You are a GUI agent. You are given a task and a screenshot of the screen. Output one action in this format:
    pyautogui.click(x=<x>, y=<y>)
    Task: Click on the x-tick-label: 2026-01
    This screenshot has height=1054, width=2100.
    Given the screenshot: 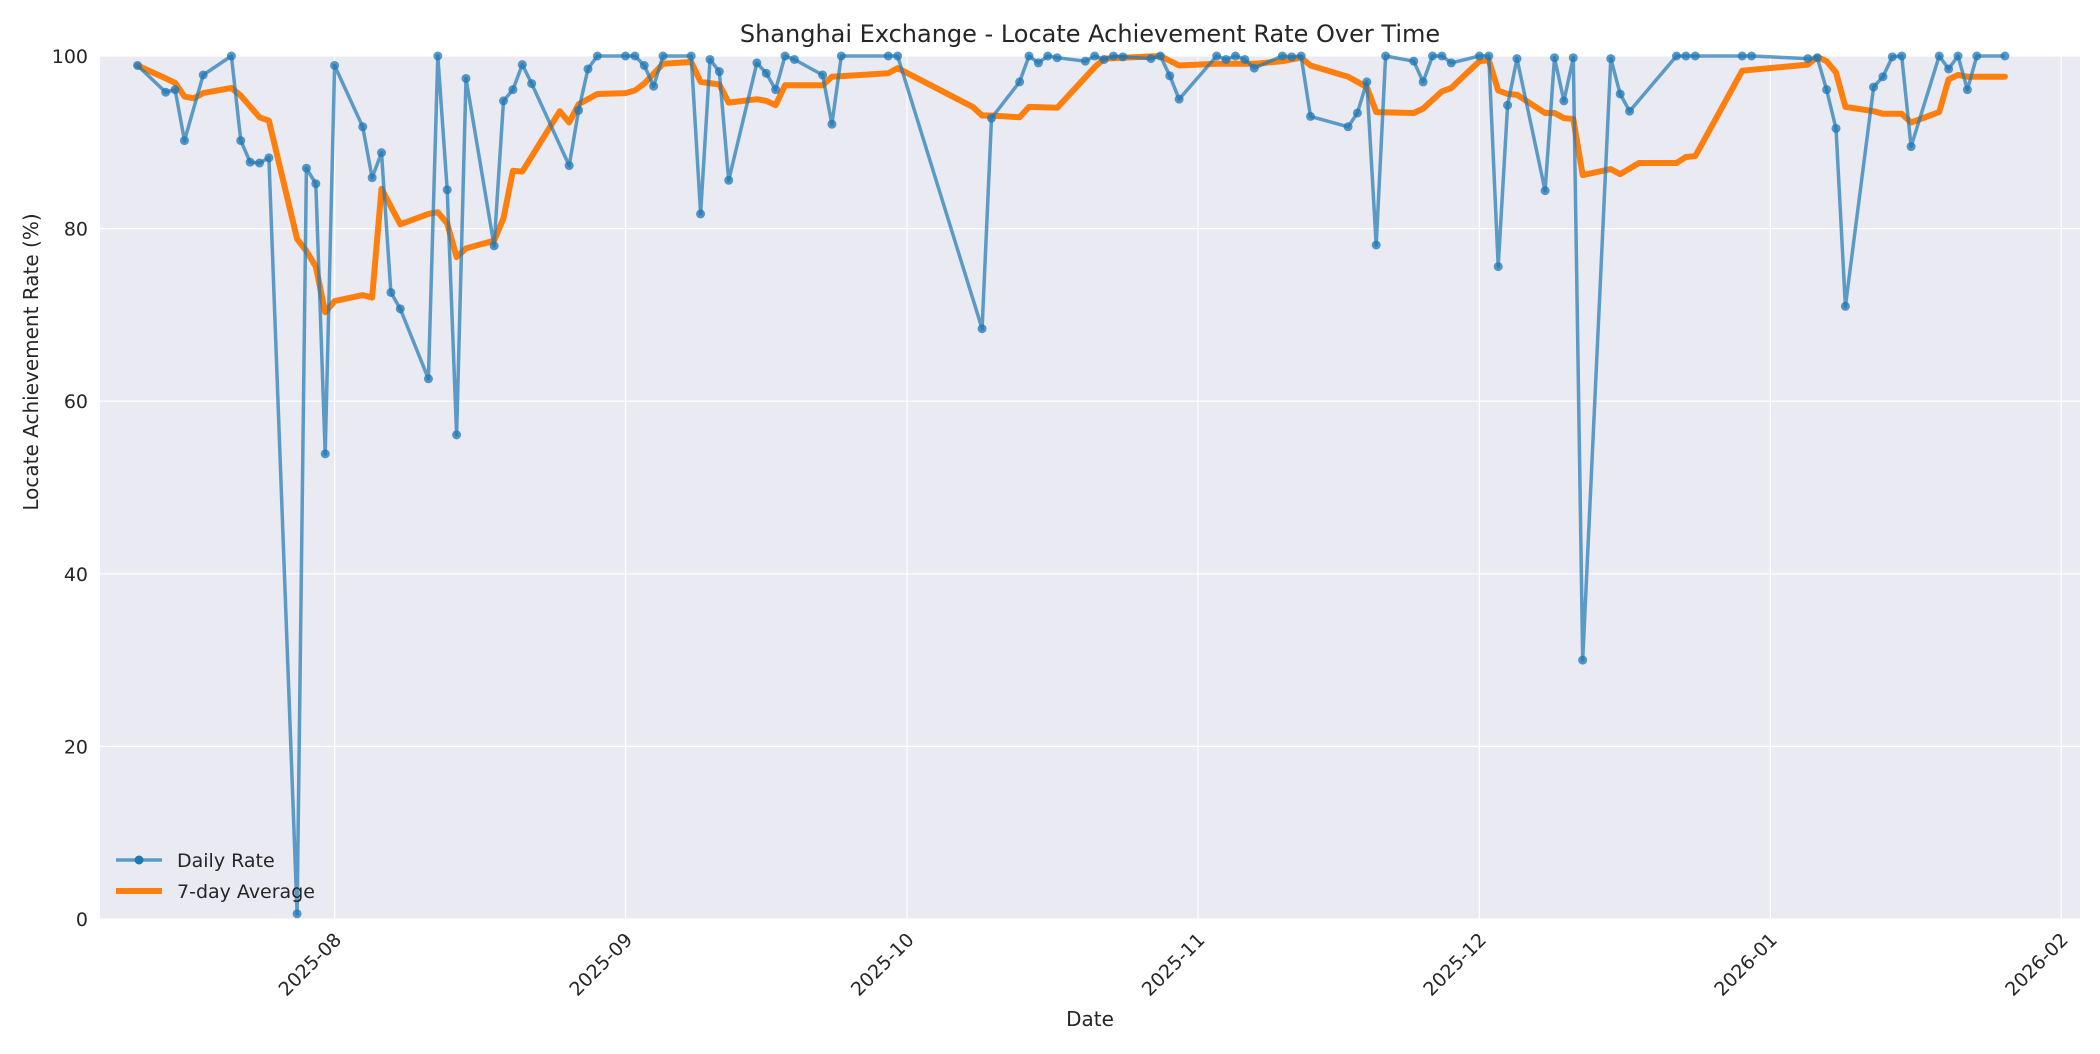 What is the action you would take?
    pyautogui.click(x=1746, y=965)
    